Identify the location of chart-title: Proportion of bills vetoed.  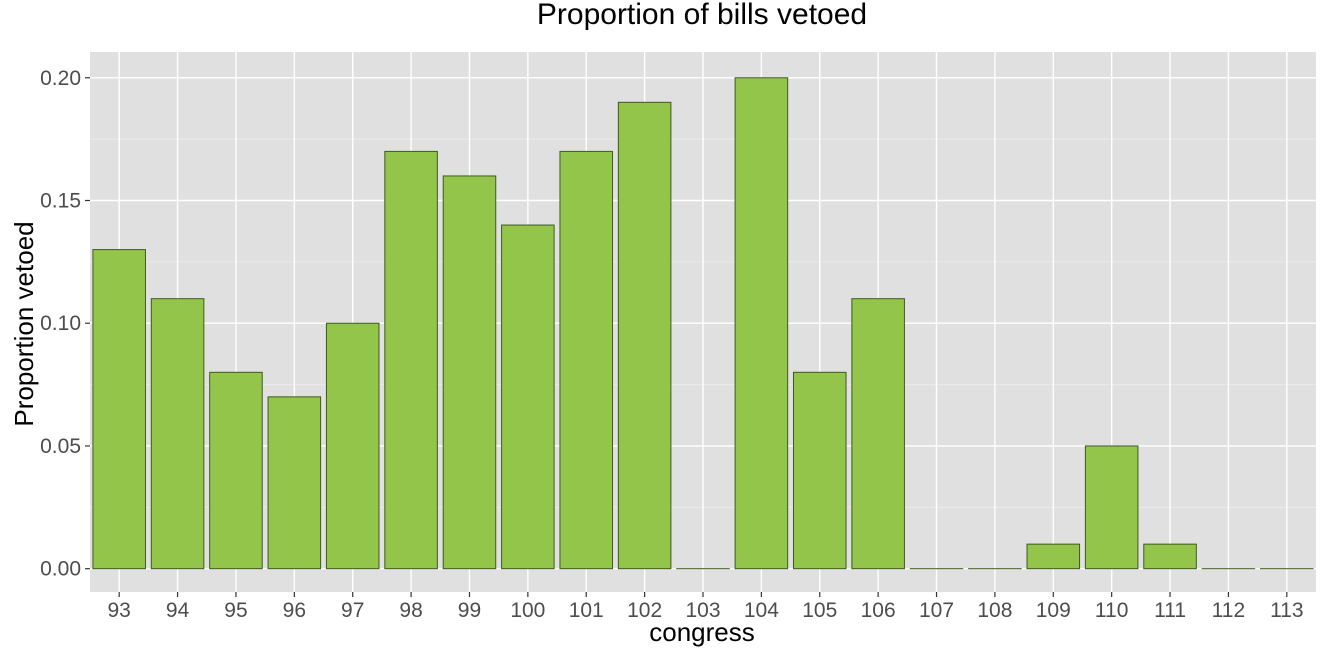
(702, 15).